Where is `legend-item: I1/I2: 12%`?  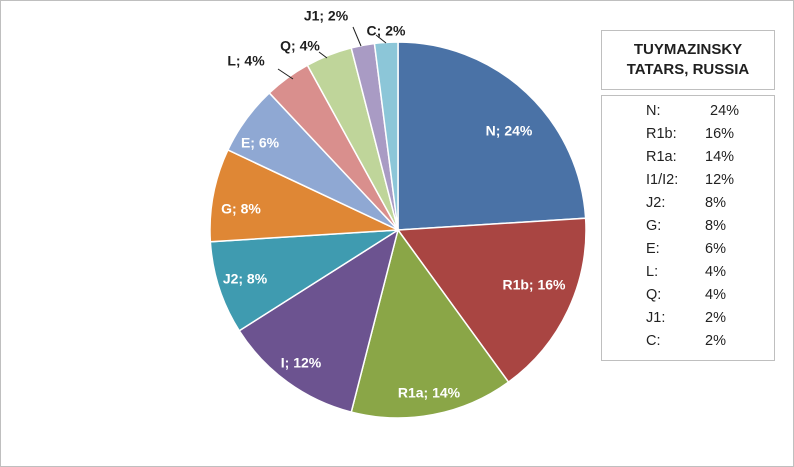
legend-item: I1/I2: 12% is located at coordinates (688, 183).